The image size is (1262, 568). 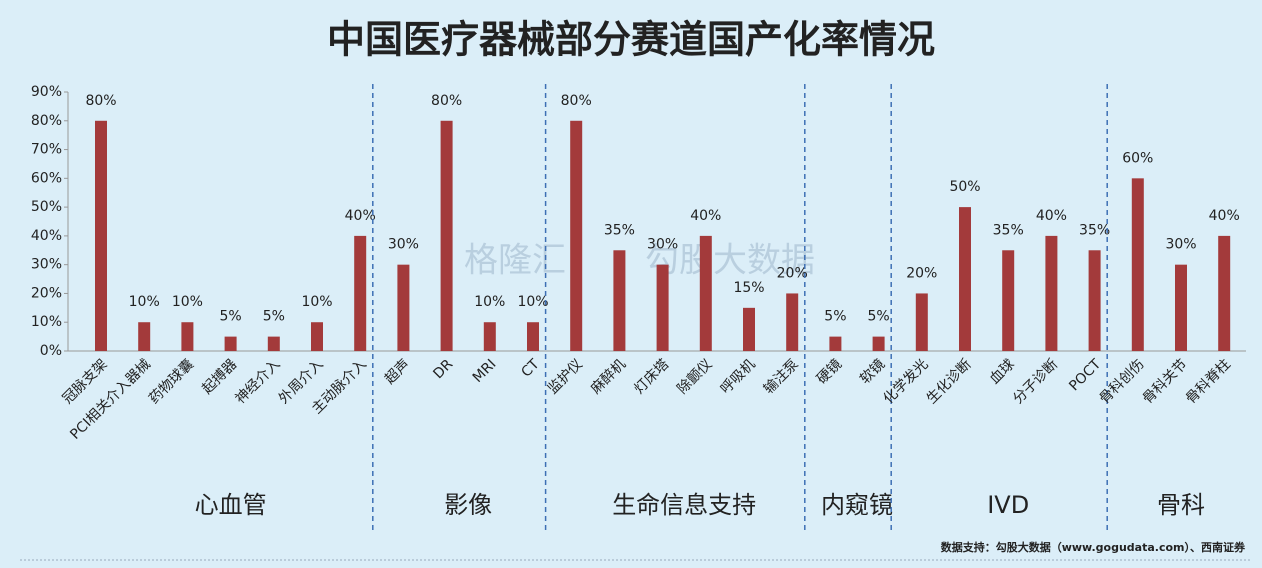 What do you see at coordinates (51, 351) in the screenshot?
I see `y-tick-label: 0%` at bounding box center [51, 351].